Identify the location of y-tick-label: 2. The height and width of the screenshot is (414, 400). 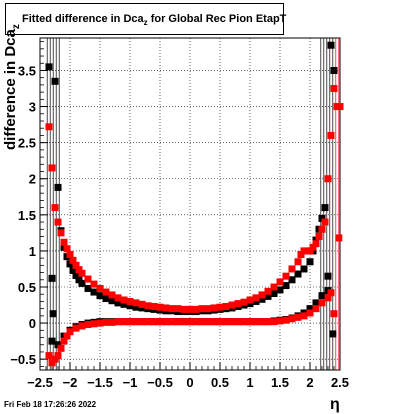
(32, 179).